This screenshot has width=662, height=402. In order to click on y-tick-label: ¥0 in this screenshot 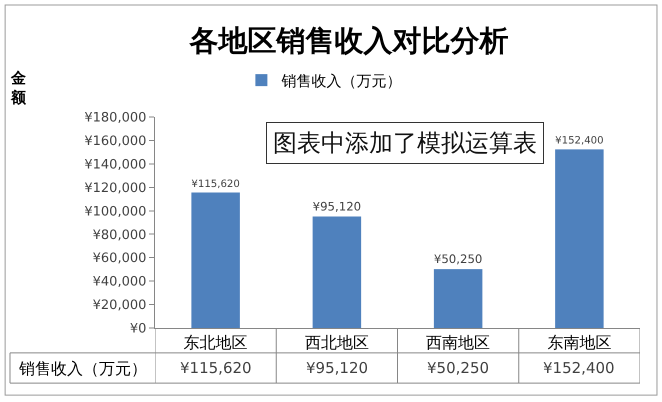, I will do `click(138, 329)`.